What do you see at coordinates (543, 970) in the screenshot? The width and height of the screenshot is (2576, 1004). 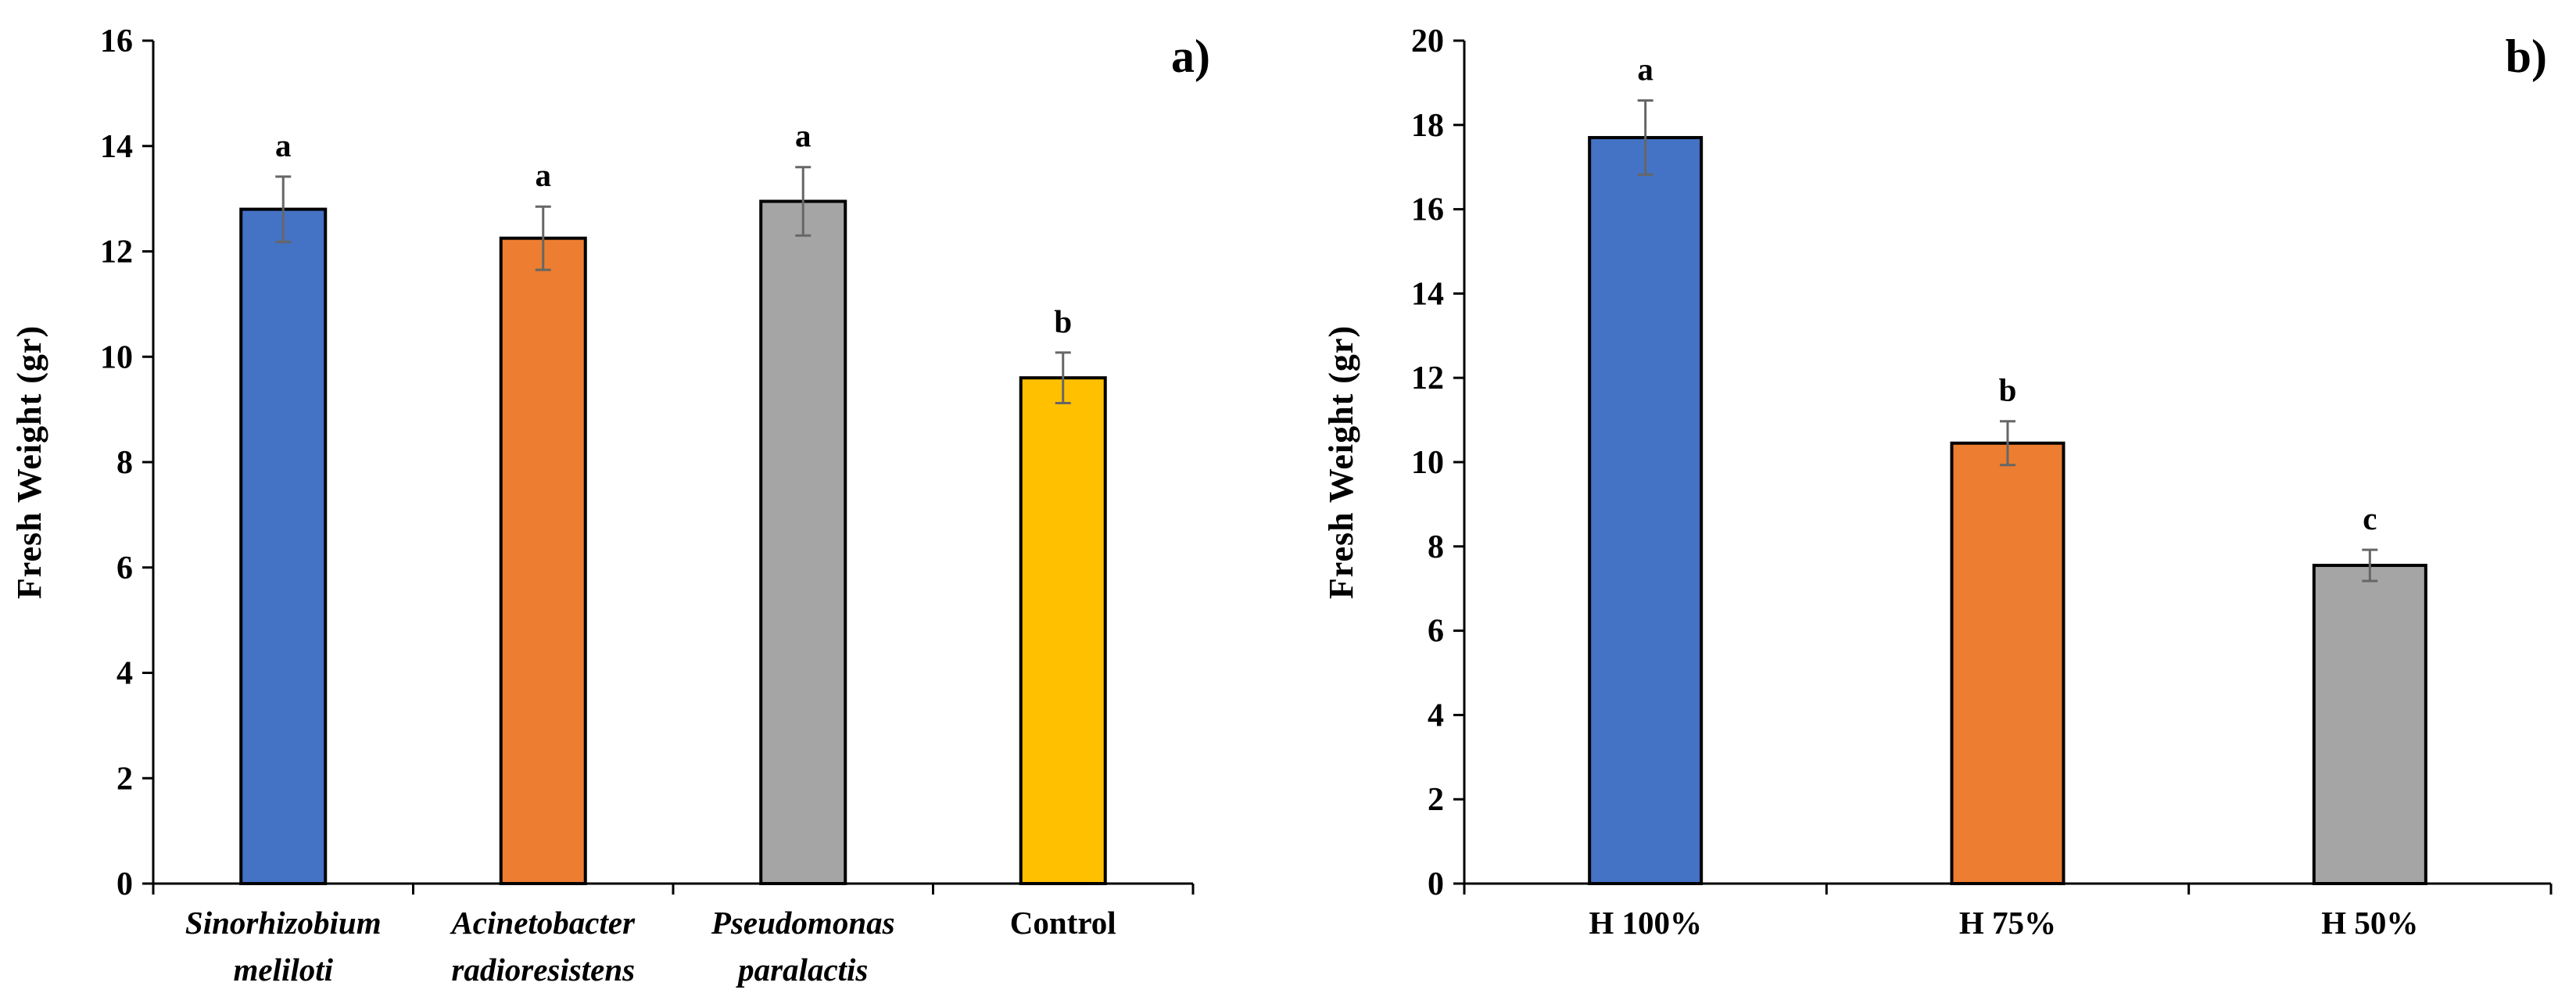 I see `x-category-label: radioresistens` at bounding box center [543, 970].